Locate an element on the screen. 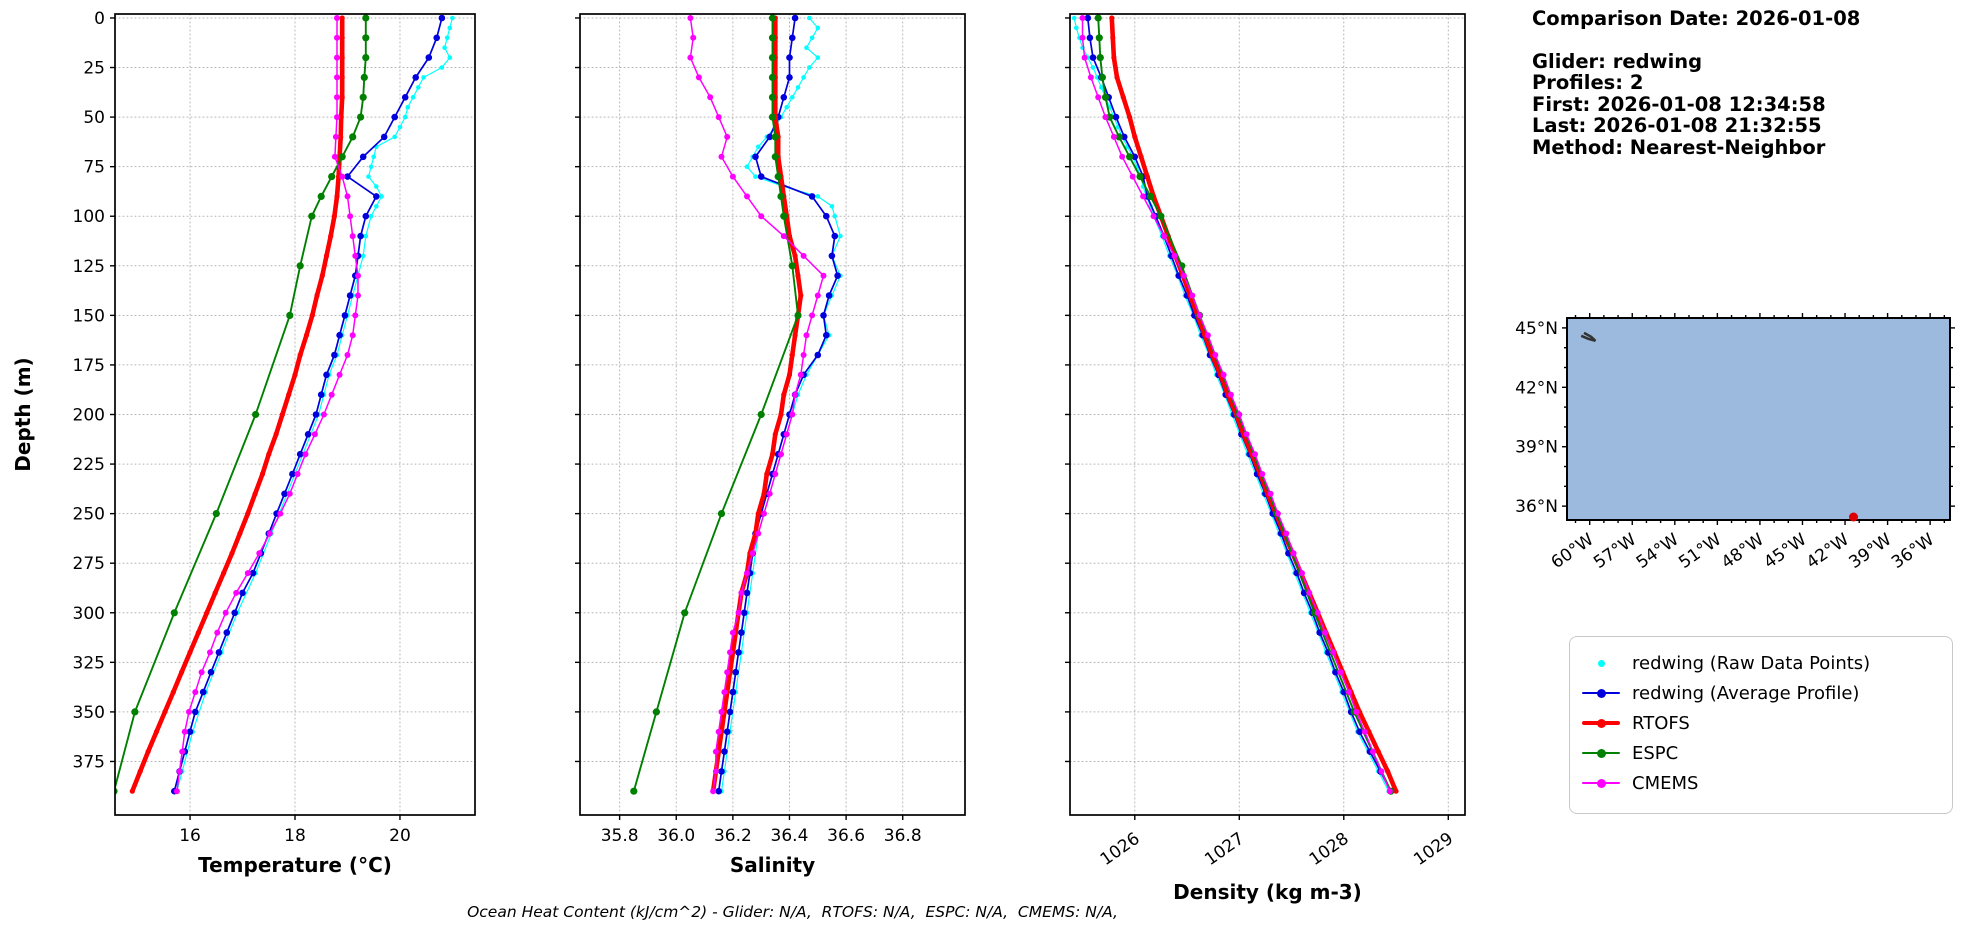 The image size is (1978, 934). y-tick-label: 275 is located at coordinates (89, 564).